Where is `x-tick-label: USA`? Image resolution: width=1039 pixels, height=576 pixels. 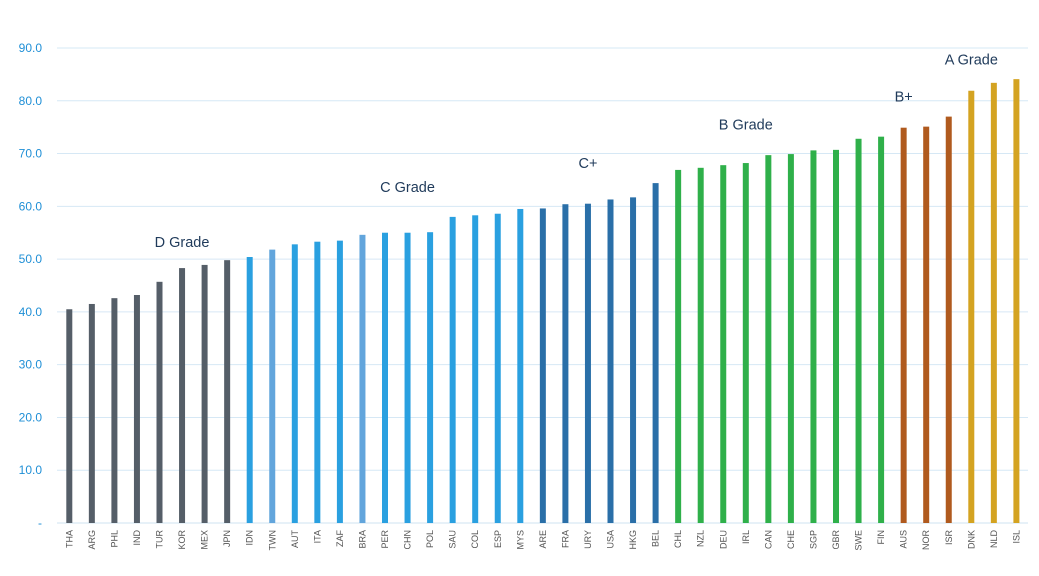 x-tick-label: USA is located at coordinates (611, 539).